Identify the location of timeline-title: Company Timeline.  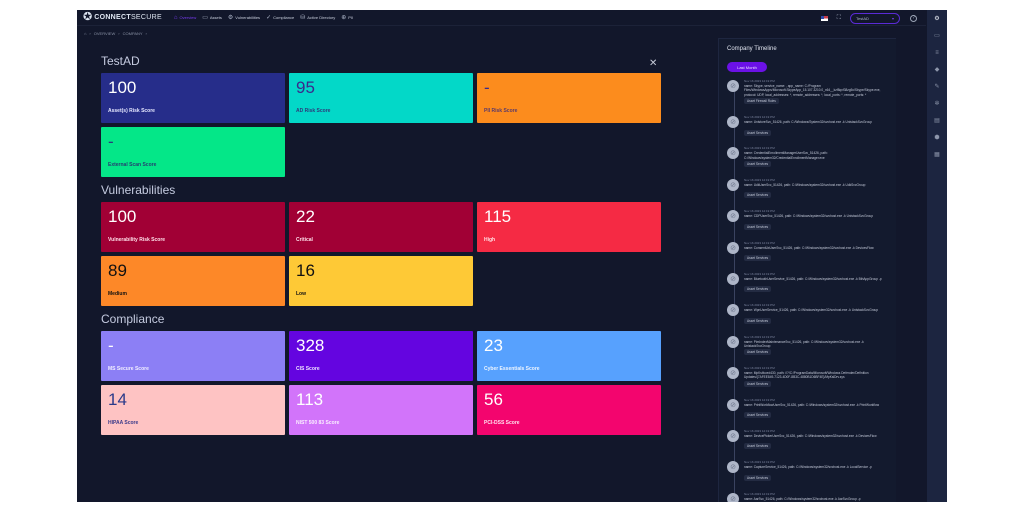
(752, 49).